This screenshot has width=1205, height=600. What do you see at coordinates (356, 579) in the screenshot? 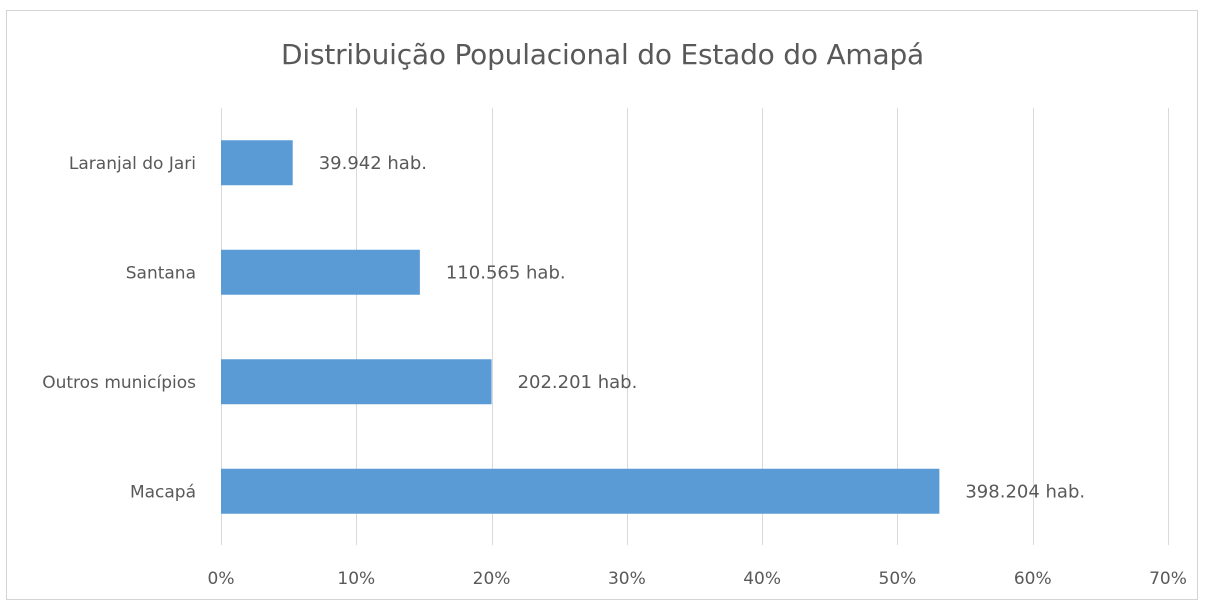
I see `x-tick-label: 10%` at bounding box center [356, 579].